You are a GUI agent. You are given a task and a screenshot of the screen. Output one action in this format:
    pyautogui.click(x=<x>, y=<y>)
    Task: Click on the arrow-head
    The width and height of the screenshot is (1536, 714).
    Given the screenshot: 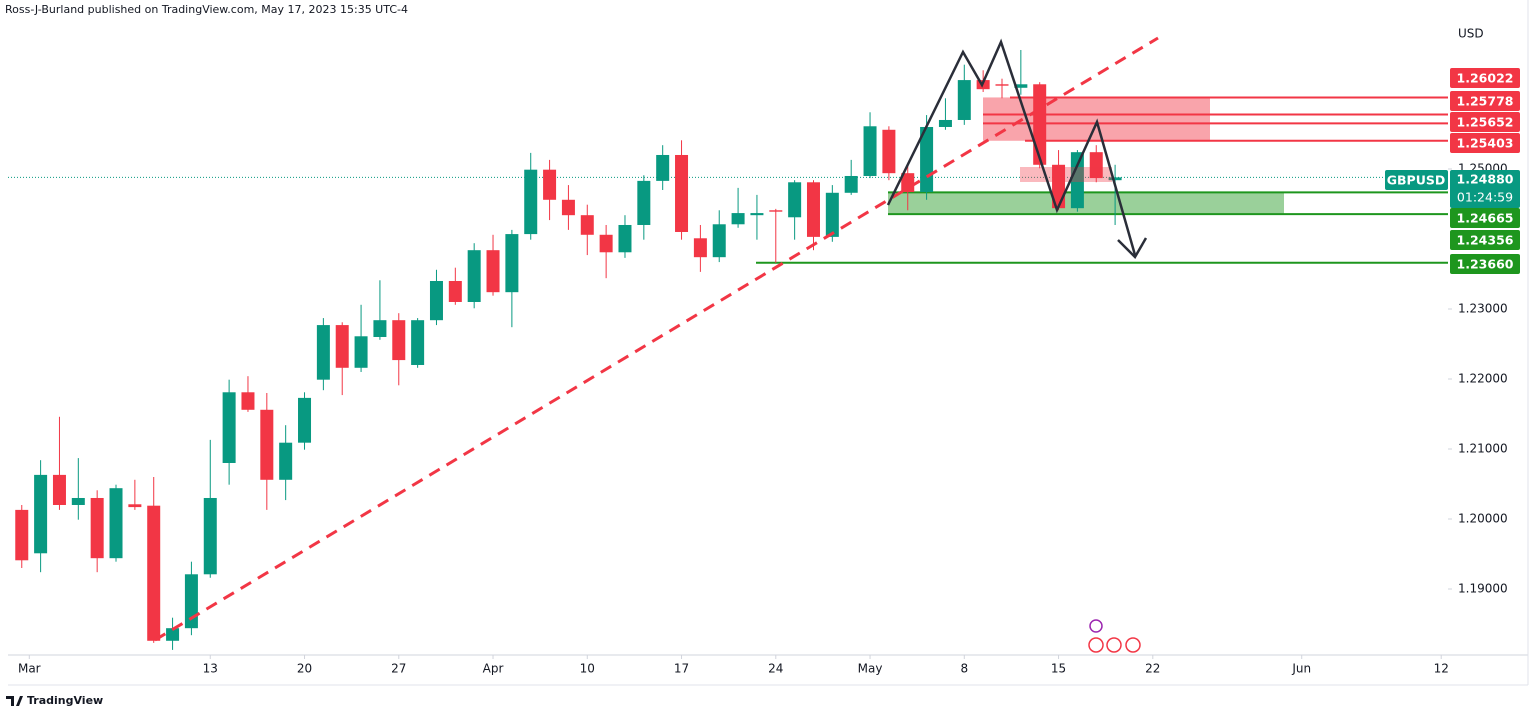 What is the action you would take?
    pyautogui.click(x=1132, y=248)
    